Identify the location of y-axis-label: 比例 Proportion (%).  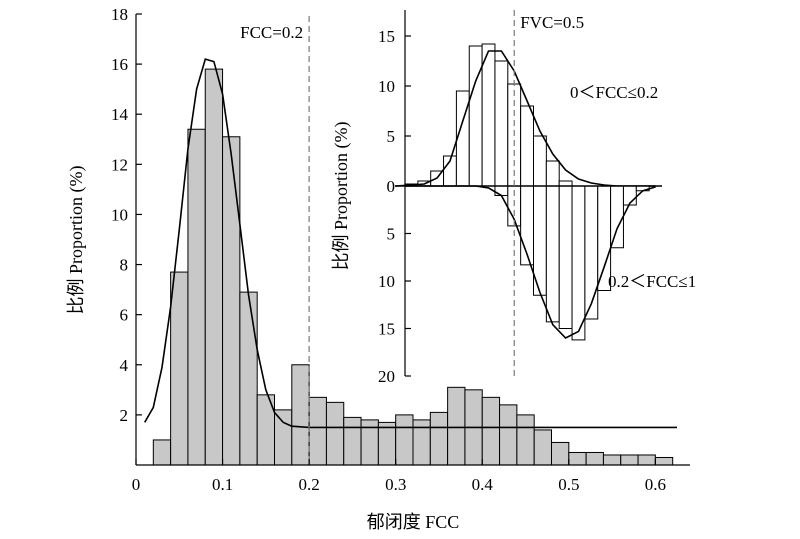
(76, 240).